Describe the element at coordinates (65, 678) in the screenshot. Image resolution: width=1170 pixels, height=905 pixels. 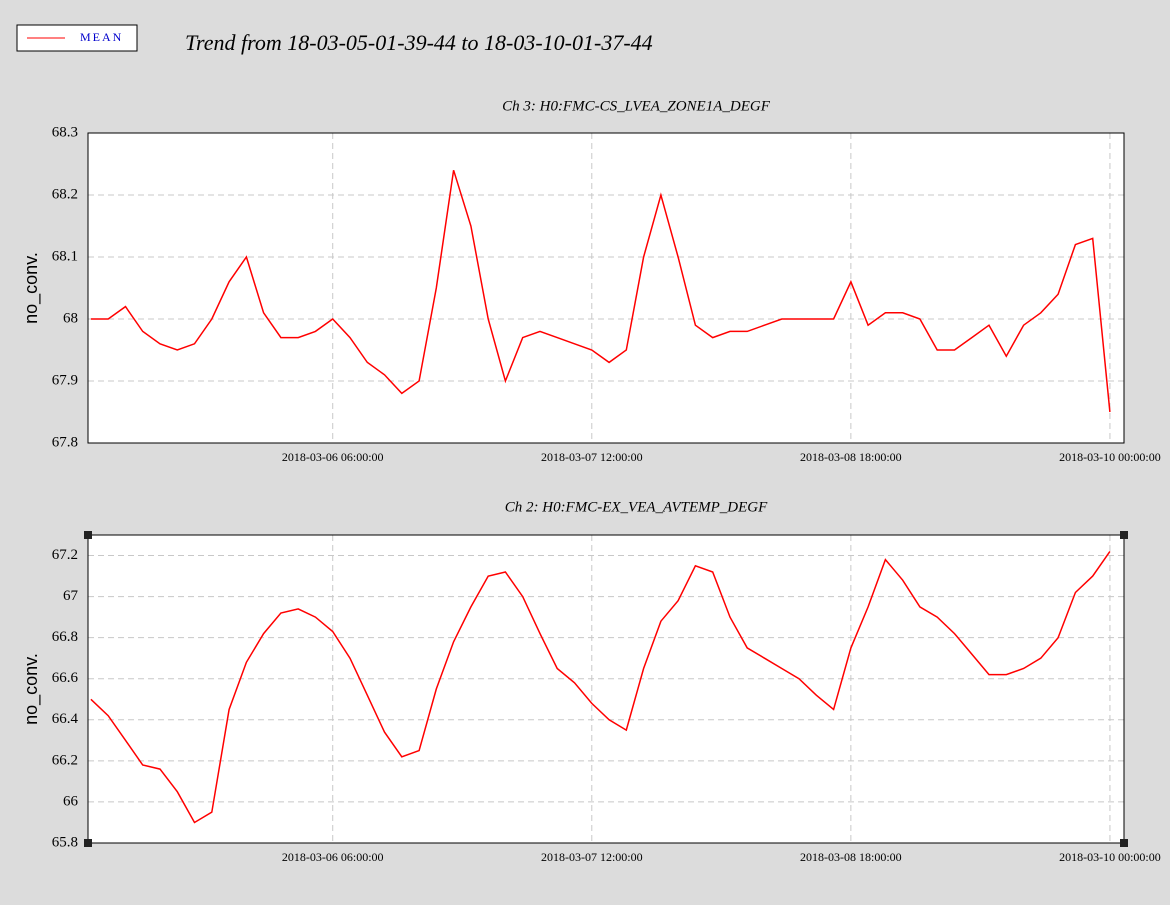
I see `y-tick-label: 66.6` at that location.